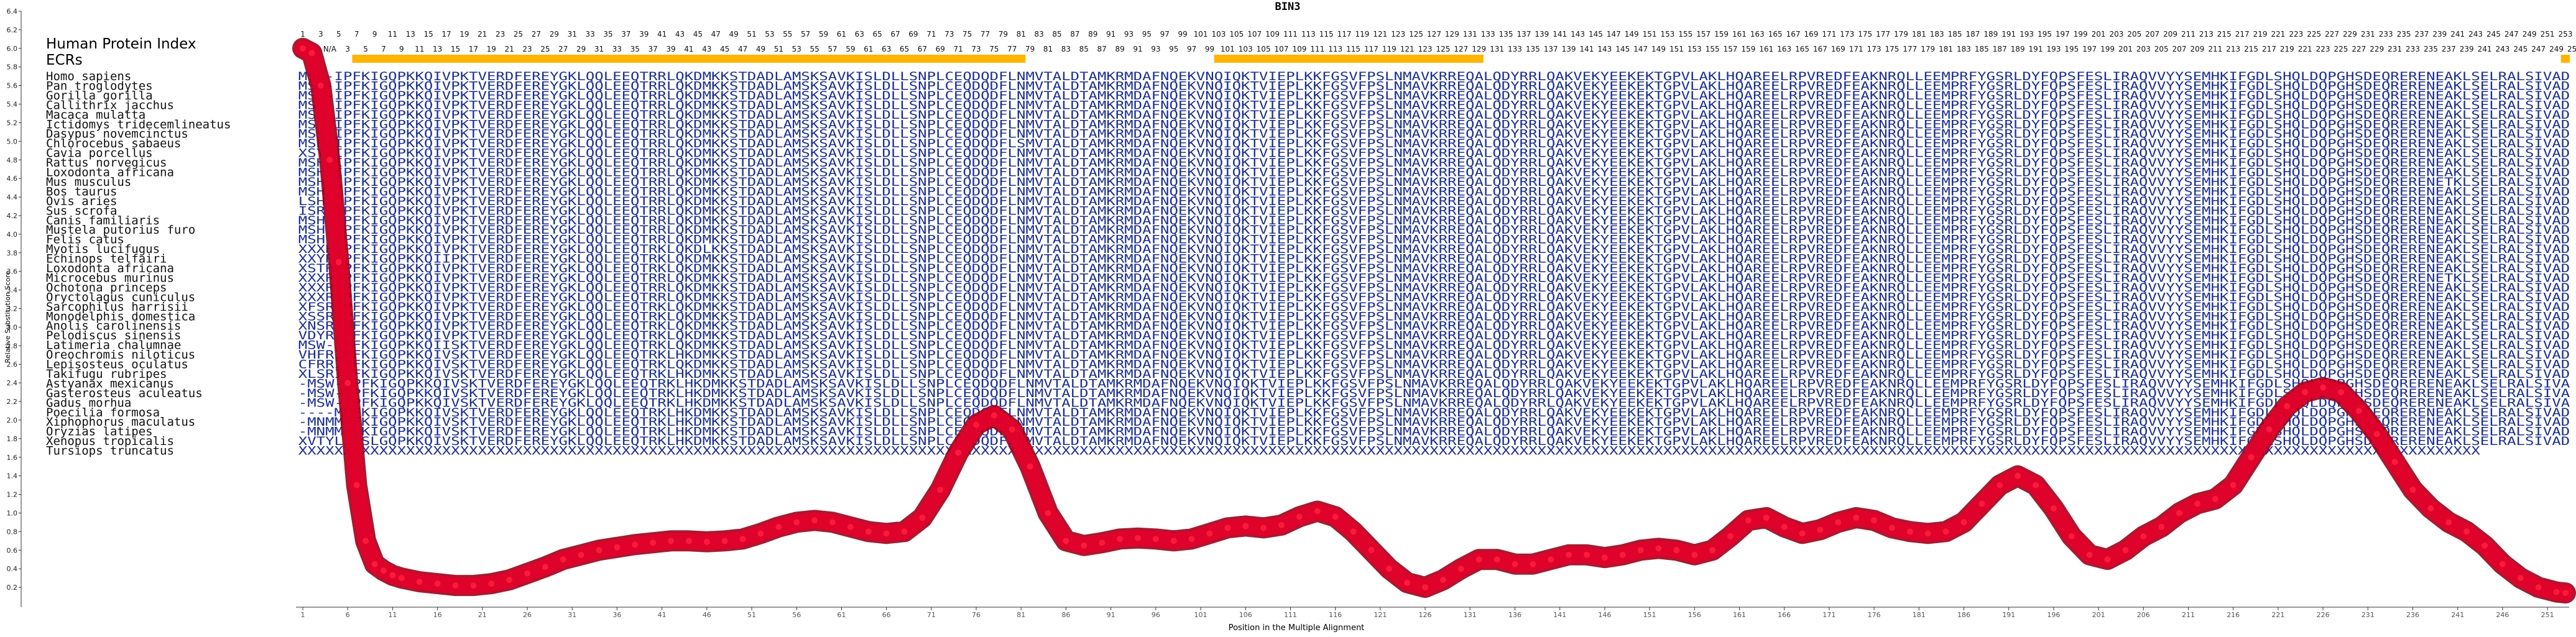 The image size is (2576, 637). Describe the element at coordinates (1604, 49) in the screenshot. I see `human-index-label: 143` at that location.